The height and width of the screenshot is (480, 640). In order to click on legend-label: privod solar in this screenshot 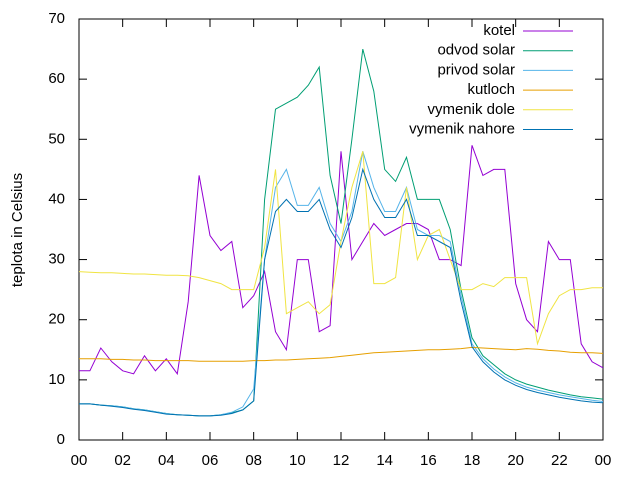, I will do `click(476, 69)`.